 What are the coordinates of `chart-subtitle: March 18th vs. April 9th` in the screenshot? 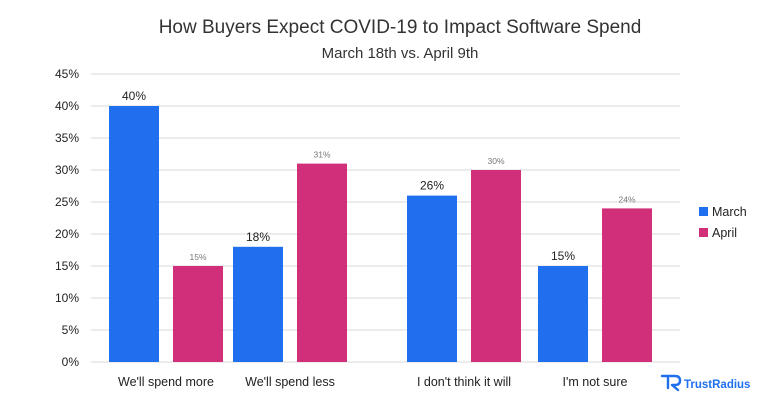 It's located at (400, 53).